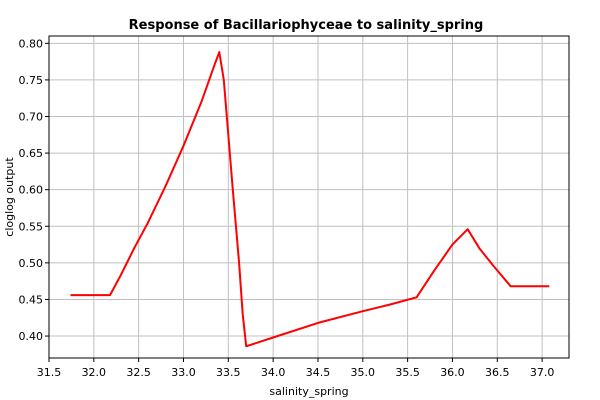  I want to click on x-tick-label: 35.0, so click(363, 372).